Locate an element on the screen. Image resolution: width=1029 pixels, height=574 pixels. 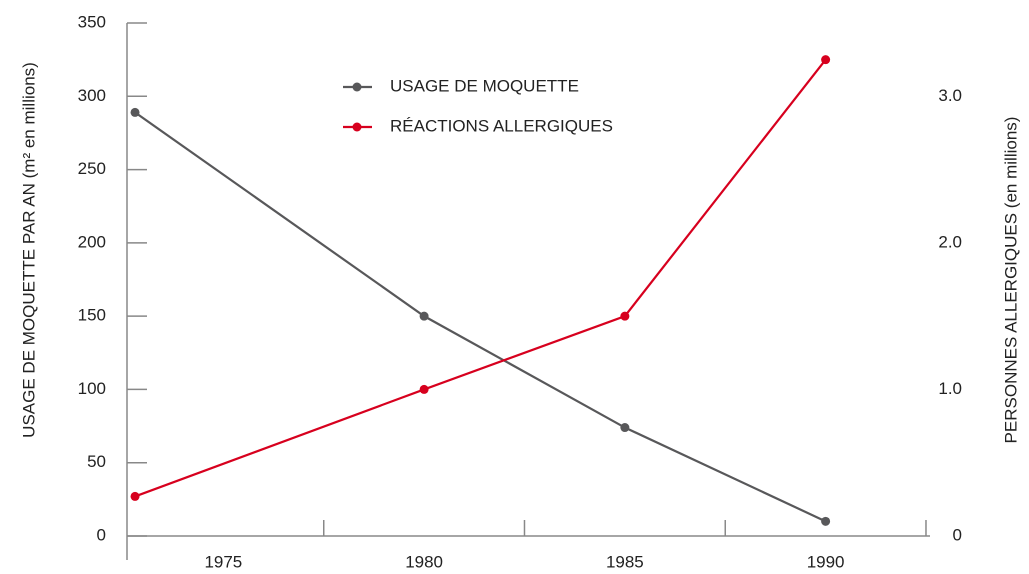
y-tick-label: 50 is located at coordinates (96, 461).